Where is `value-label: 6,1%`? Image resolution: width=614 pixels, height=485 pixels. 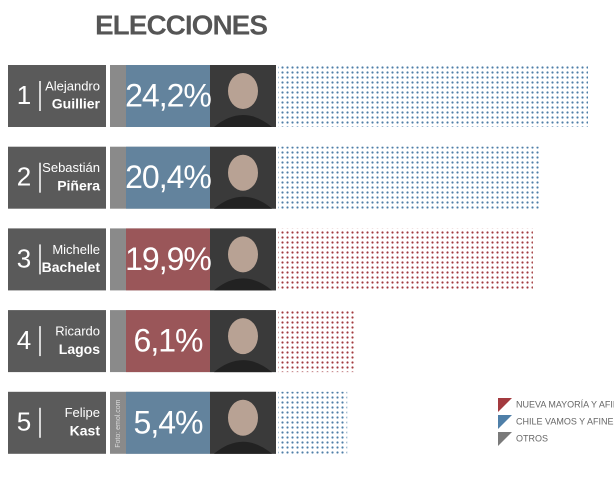
value-label: 6,1% is located at coordinates (168, 341).